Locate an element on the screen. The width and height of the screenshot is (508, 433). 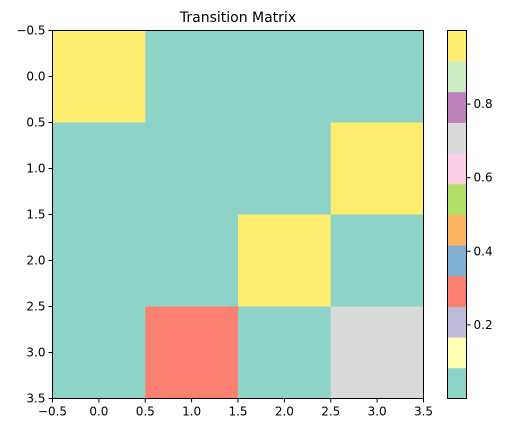
y-tick-label: −0.5 is located at coordinates (30, 31).